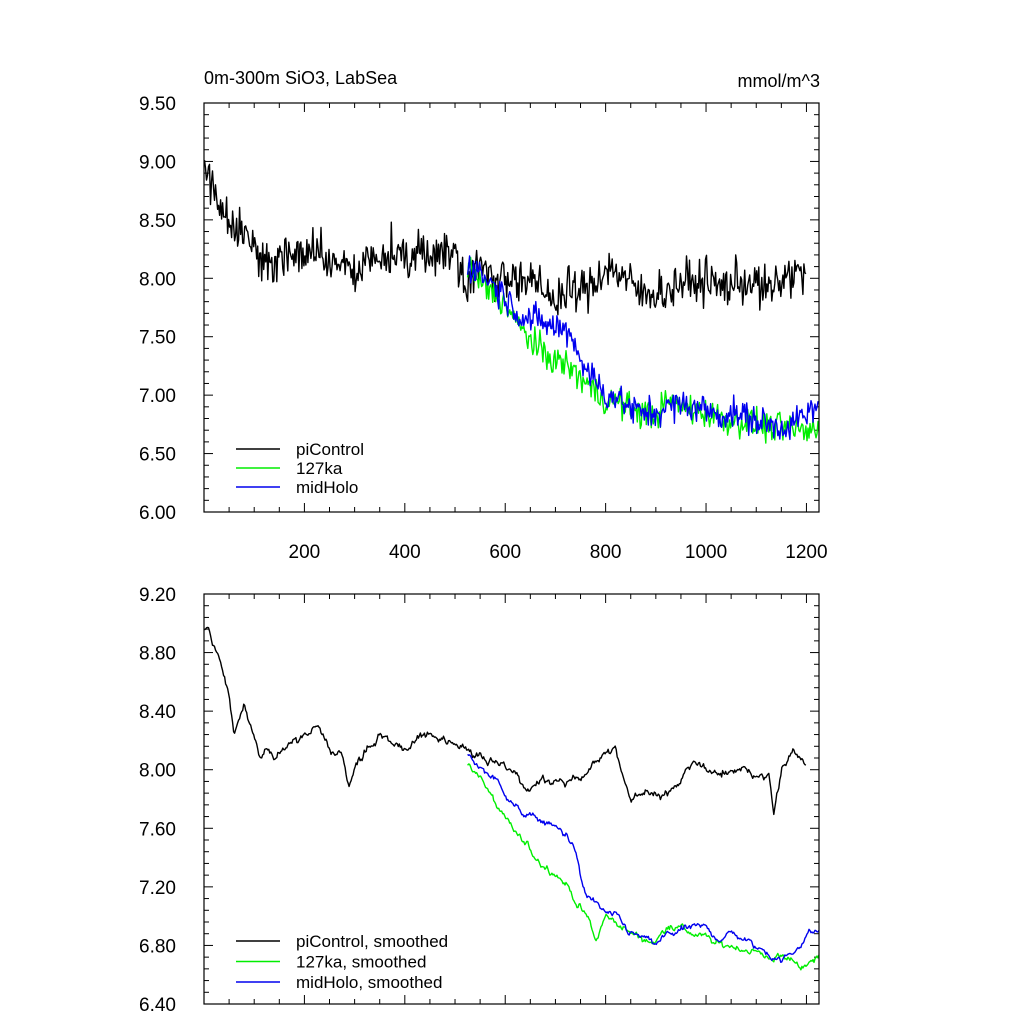 Image resolution: width=1024 pixels, height=1024 pixels. I want to click on legend-label: 127ka, so click(319, 468).